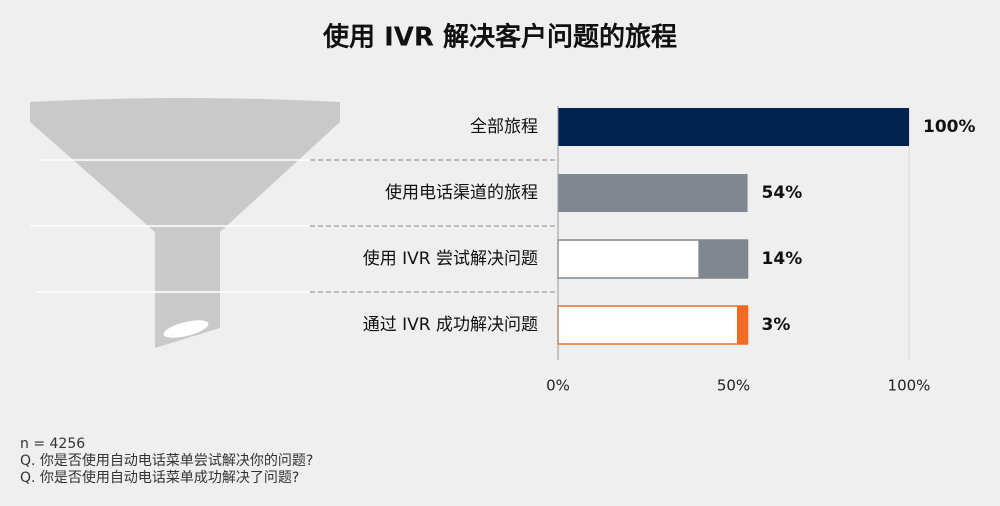  What do you see at coordinates (909, 386) in the screenshot?
I see `x-tick-label: 100%` at bounding box center [909, 386].